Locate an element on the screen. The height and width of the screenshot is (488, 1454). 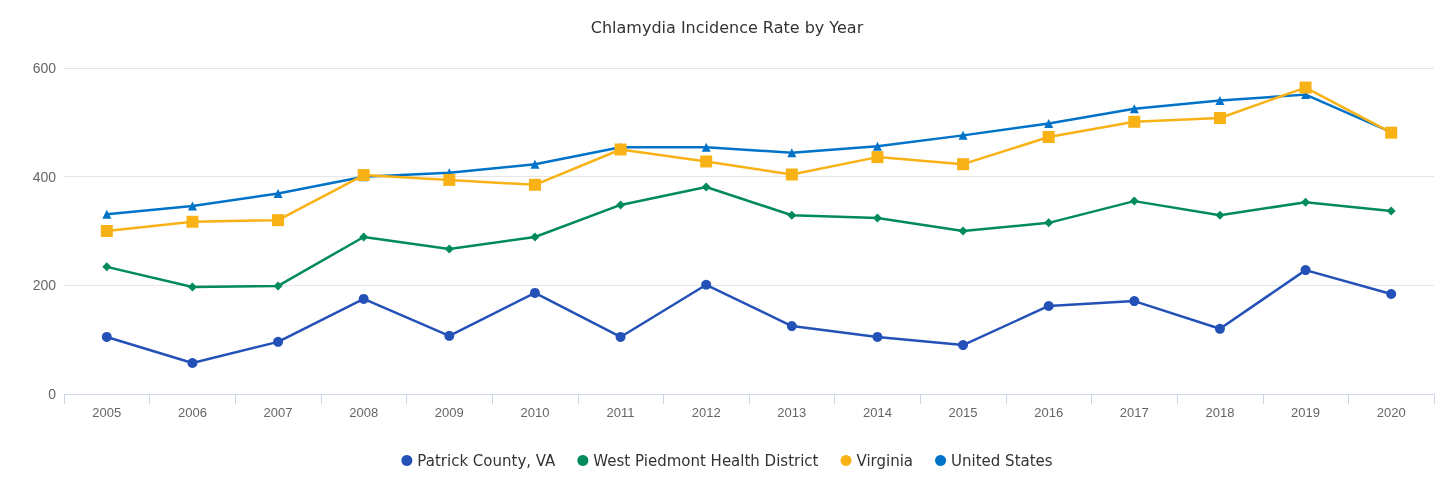
x-tick-label: 2007 is located at coordinates (278, 412).